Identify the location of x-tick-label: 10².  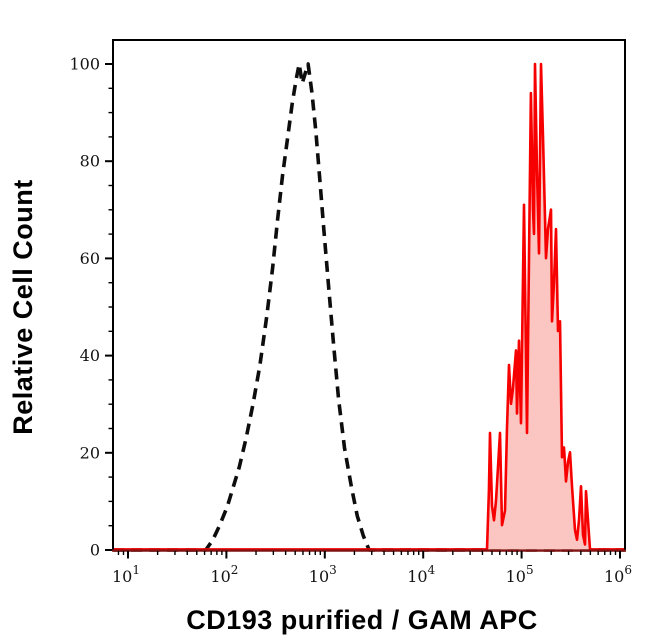
(224, 574).